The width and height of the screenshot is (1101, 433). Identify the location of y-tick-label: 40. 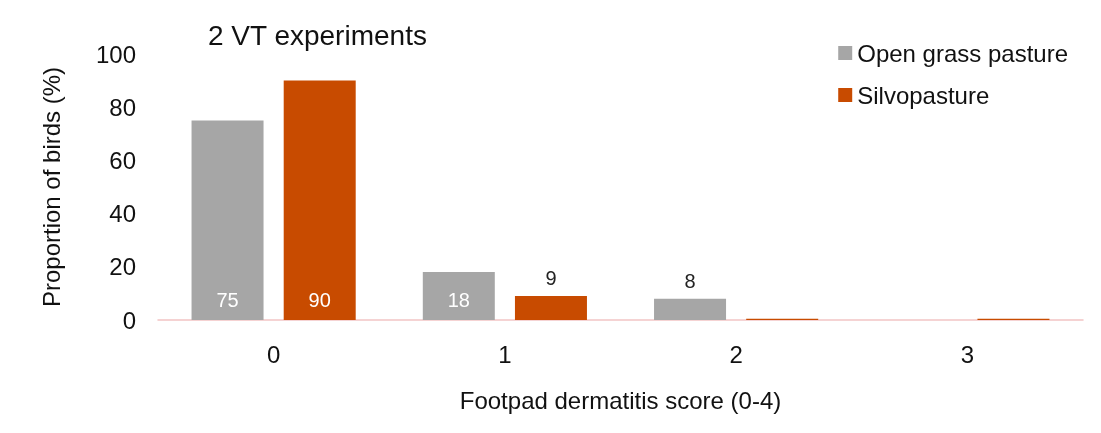
(122, 214).